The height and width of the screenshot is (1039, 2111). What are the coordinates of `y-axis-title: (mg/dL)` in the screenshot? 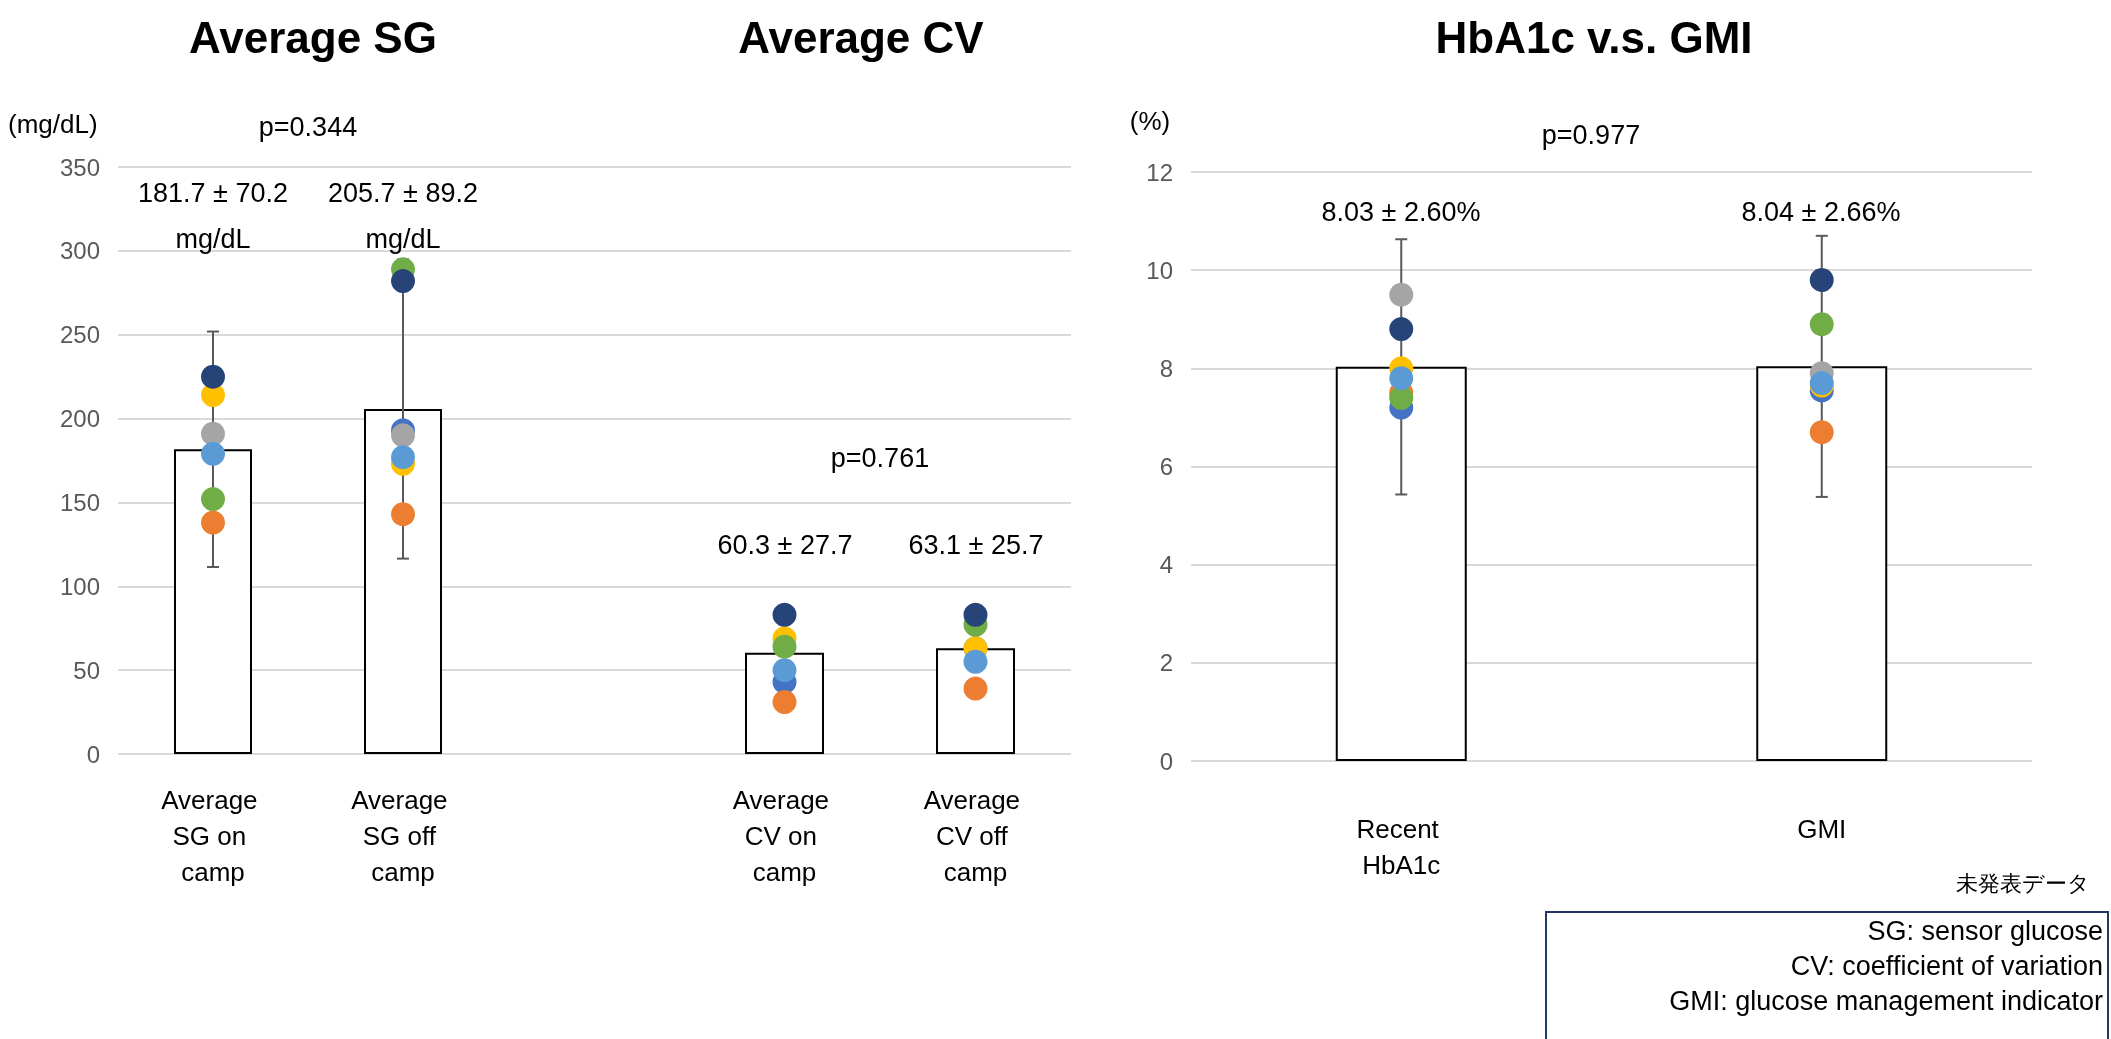 It's located at (53, 124).